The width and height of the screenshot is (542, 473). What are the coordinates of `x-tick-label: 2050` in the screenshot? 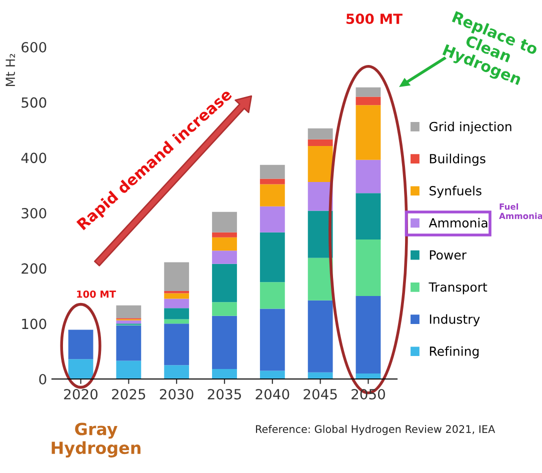 It's located at (368, 394).